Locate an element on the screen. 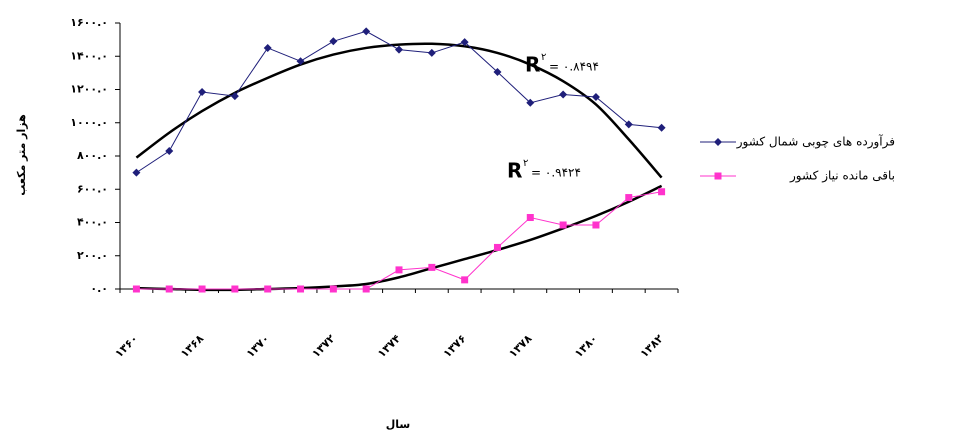 This screenshot has width=974, height=443. trendline is located at coordinates (399, 238).